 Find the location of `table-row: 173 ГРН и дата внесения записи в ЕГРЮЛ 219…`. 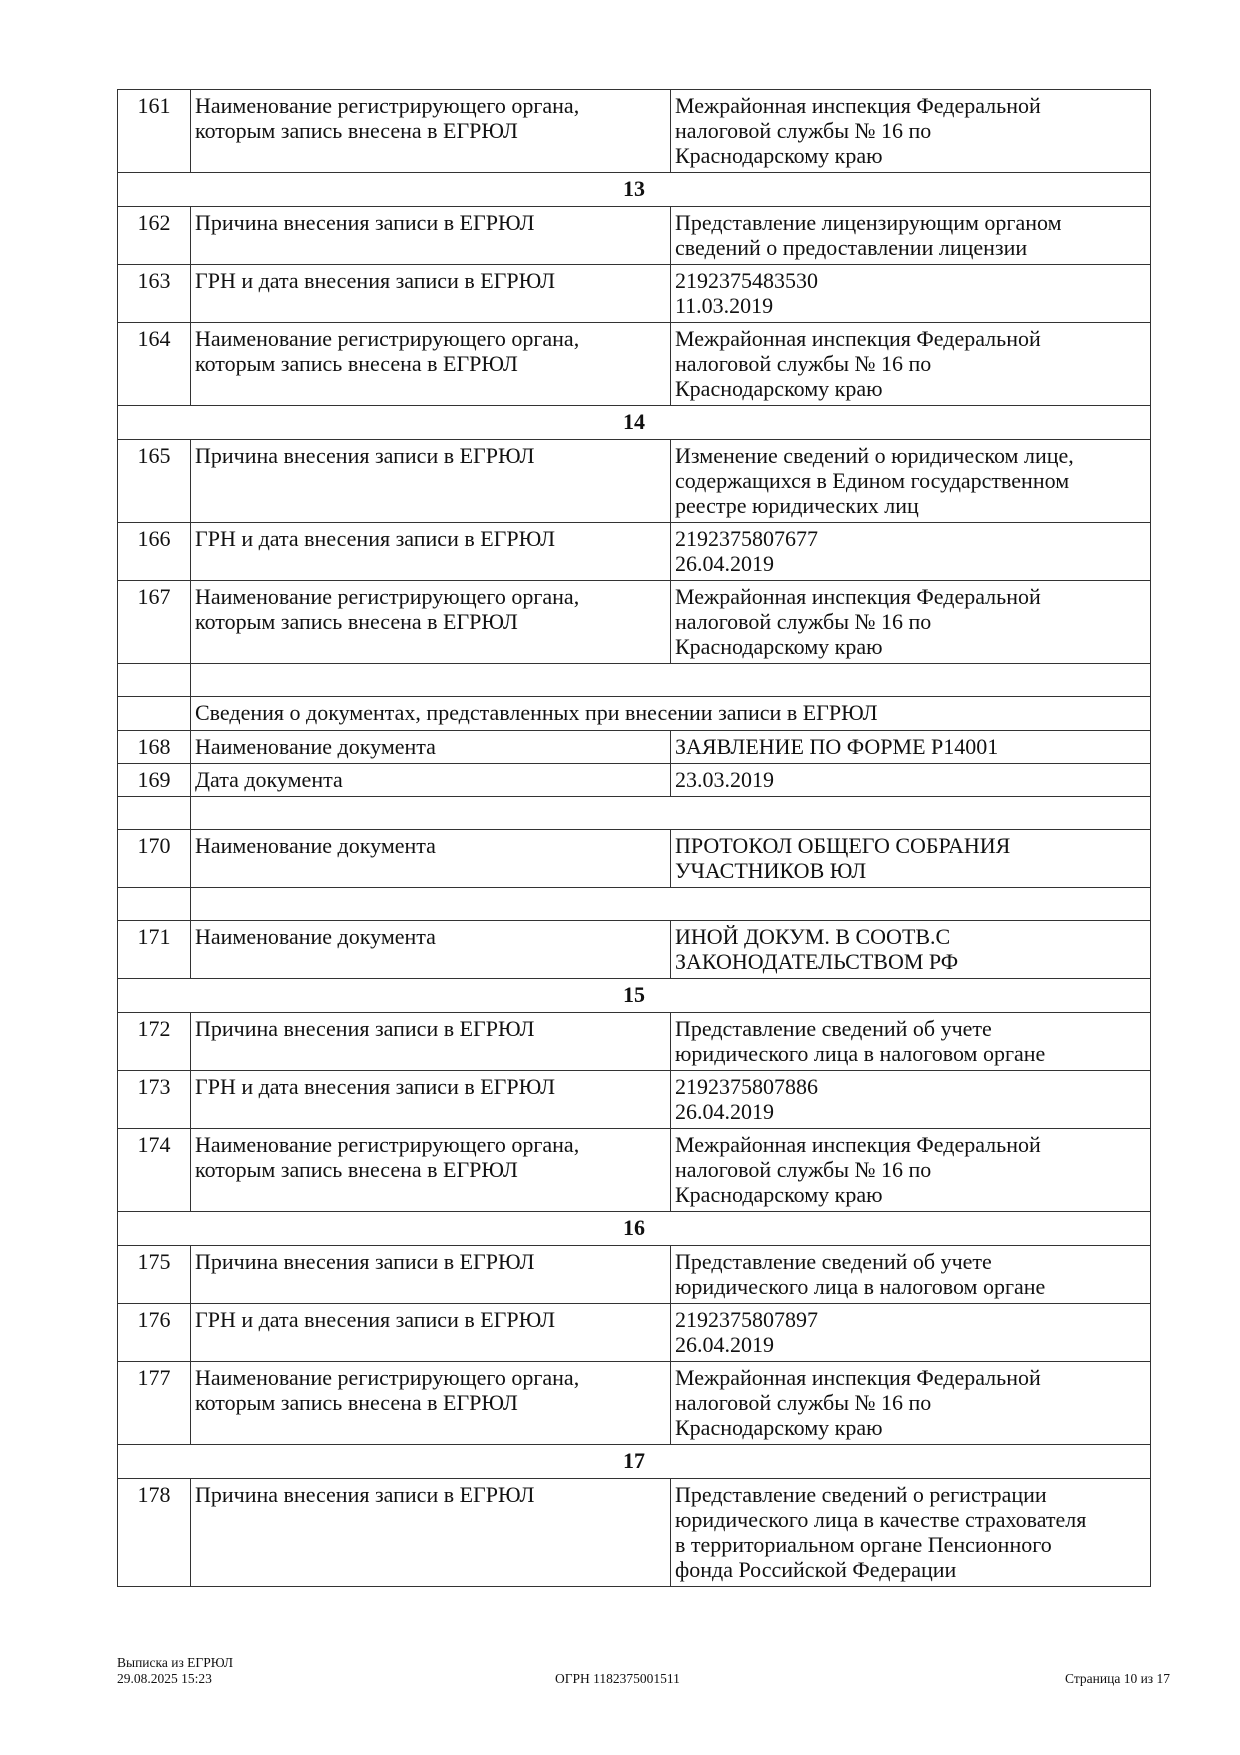

table-row: 173 ГРН и дата внесения записи в ЕГРЮЛ 219… is located at coordinates (634, 1099).